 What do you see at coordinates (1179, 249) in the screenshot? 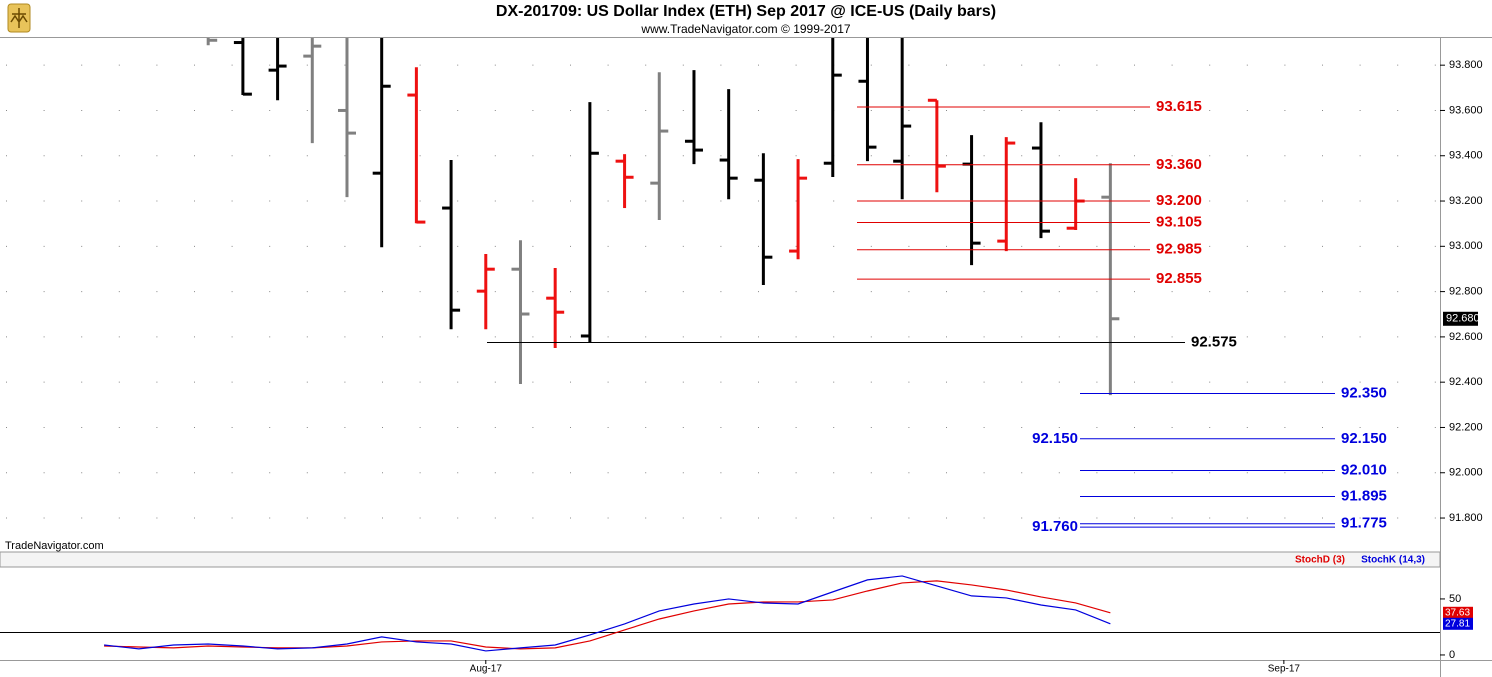
I see `level-label: 92.985` at bounding box center [1179, 249].